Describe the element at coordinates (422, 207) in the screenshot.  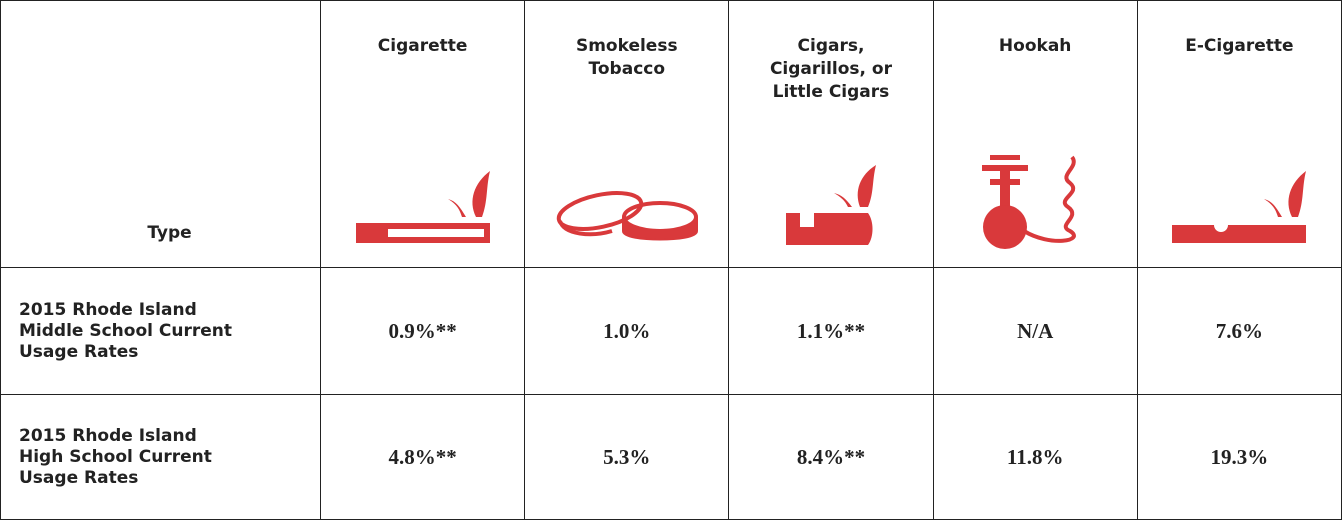
I see `cigarette-icon` at that location.